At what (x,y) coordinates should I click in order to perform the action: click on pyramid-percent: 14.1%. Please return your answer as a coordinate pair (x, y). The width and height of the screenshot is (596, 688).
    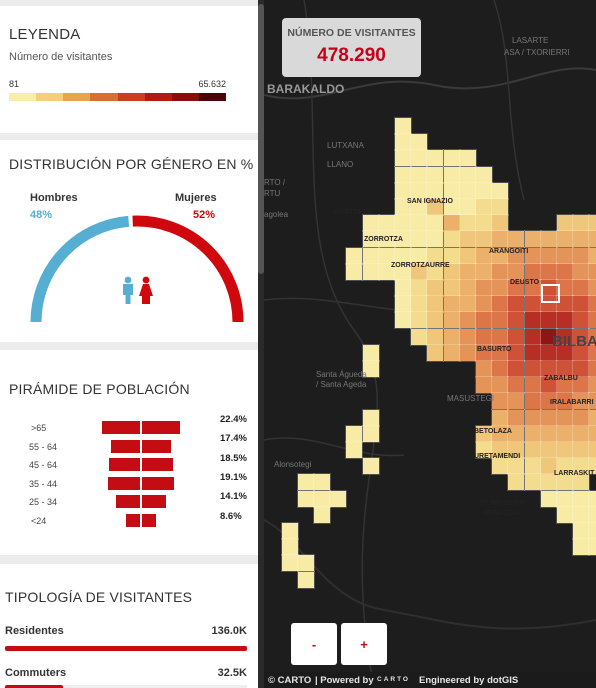
    Looking at the image, I should click on (233, 497).